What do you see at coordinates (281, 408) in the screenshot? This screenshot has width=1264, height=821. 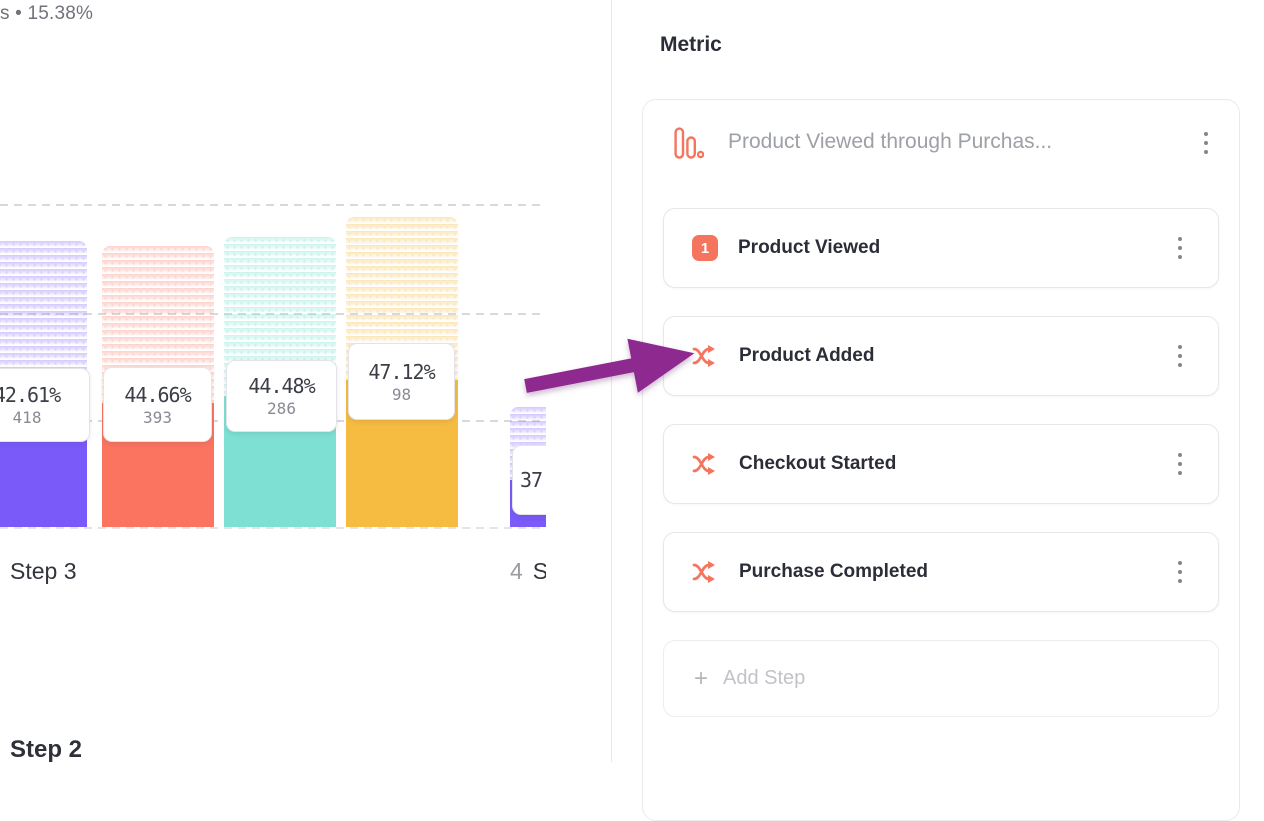 I see `conversion-count: 286` at bounding box center [281, 408].